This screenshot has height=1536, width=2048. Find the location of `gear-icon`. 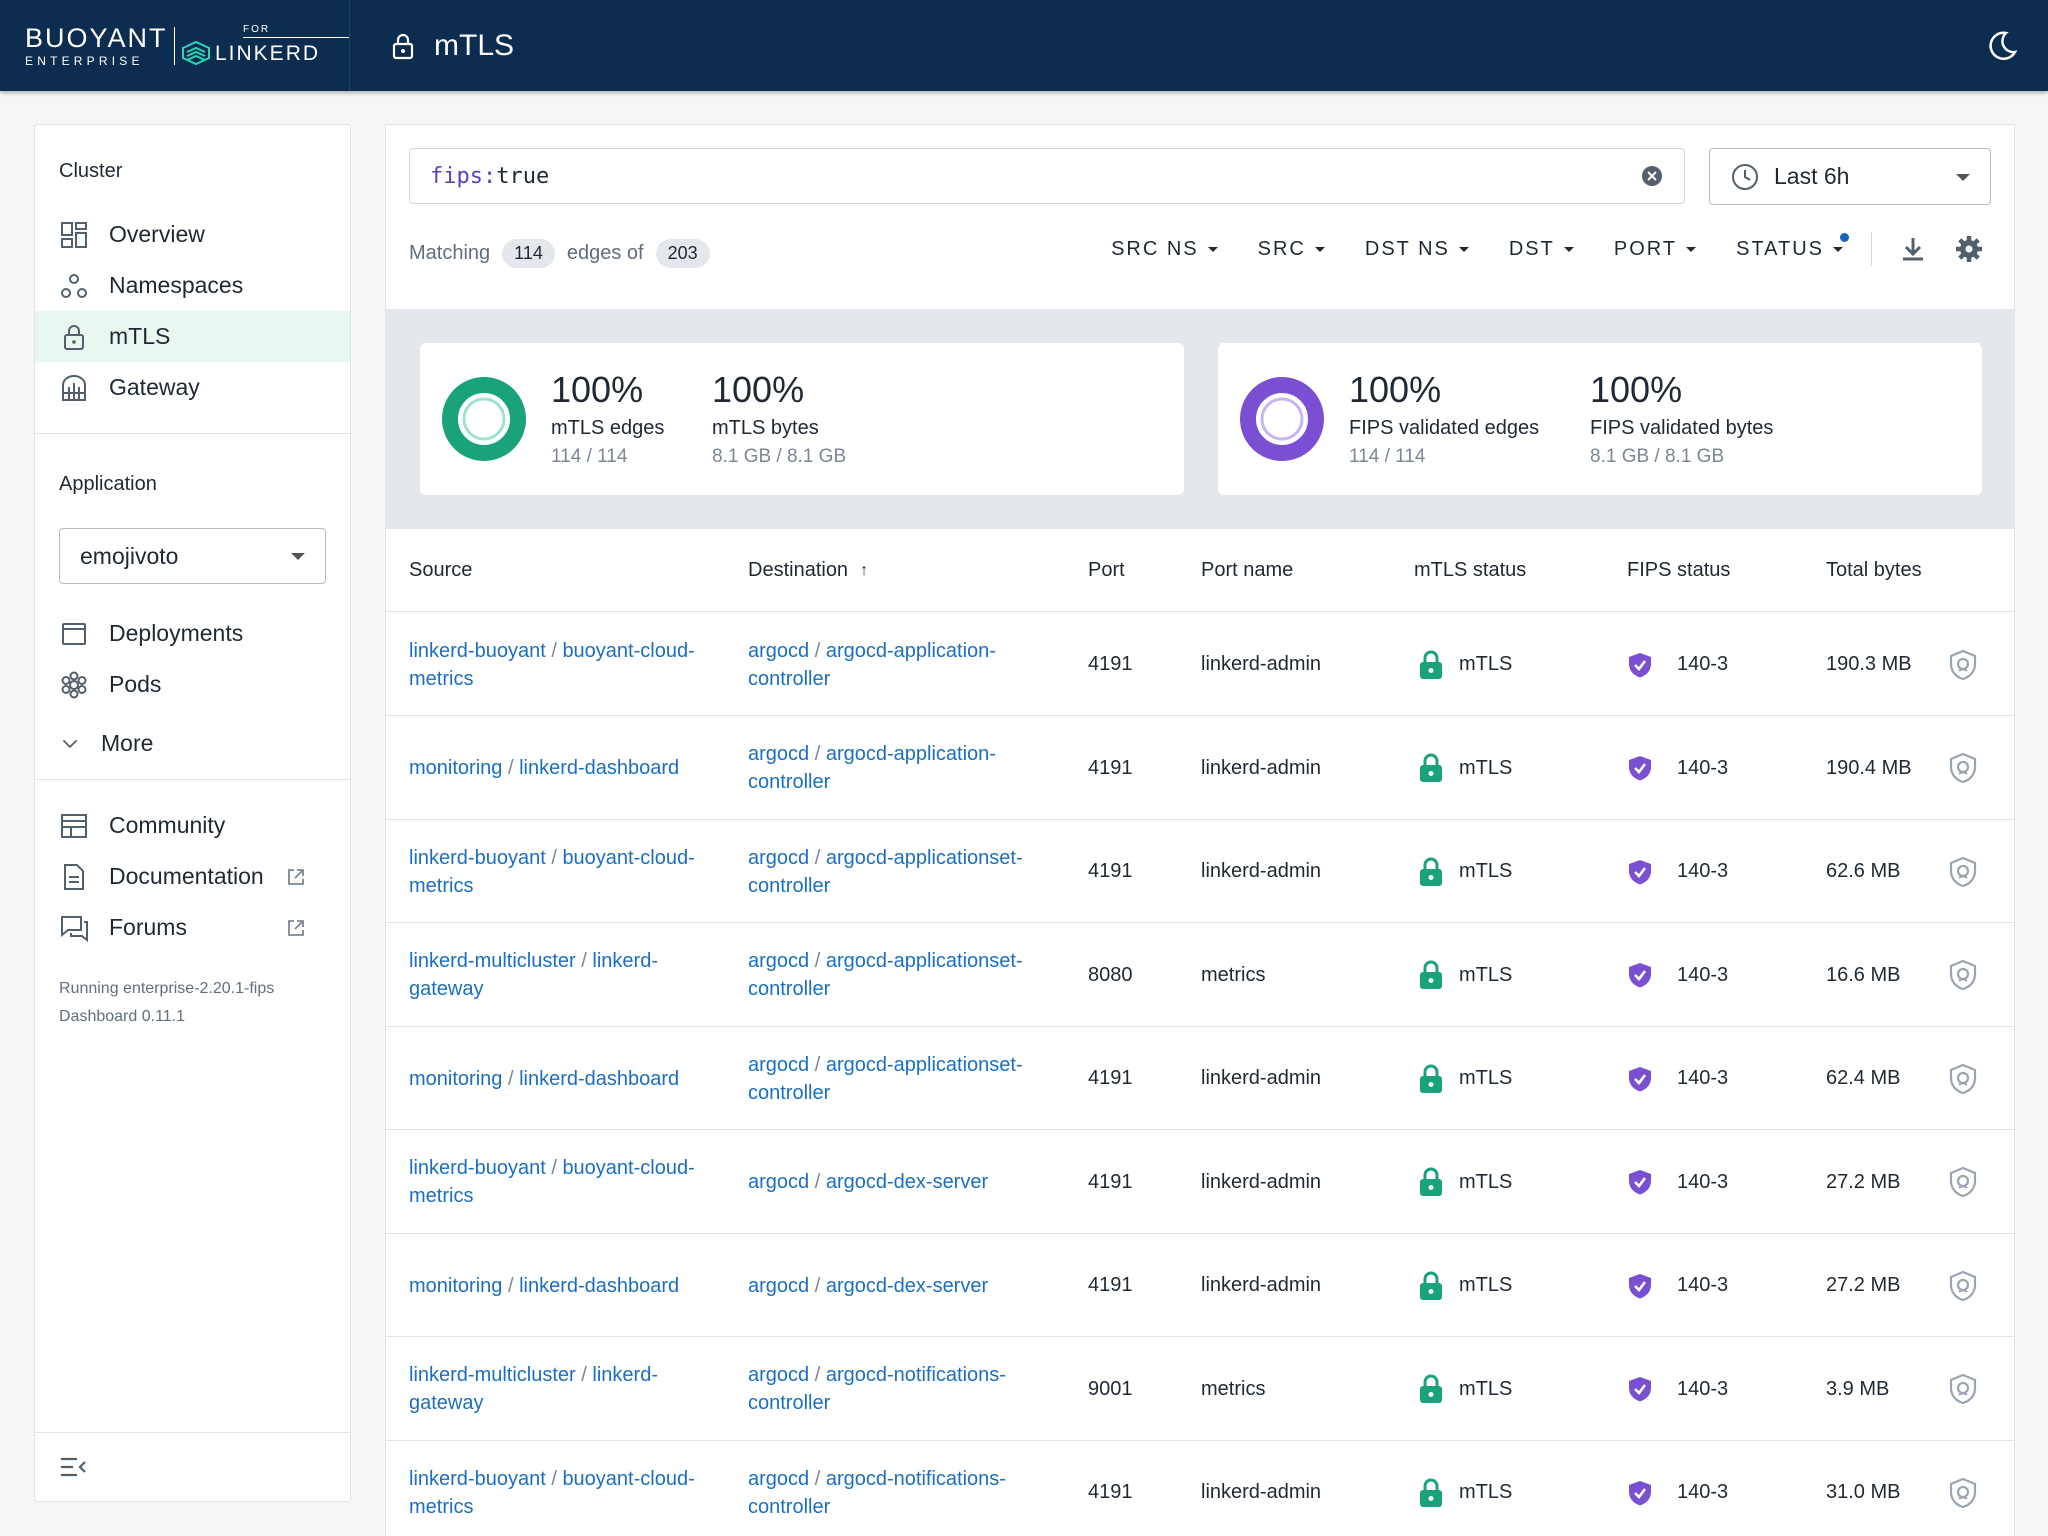

gear-icon is located at coordinates (1969, 249).